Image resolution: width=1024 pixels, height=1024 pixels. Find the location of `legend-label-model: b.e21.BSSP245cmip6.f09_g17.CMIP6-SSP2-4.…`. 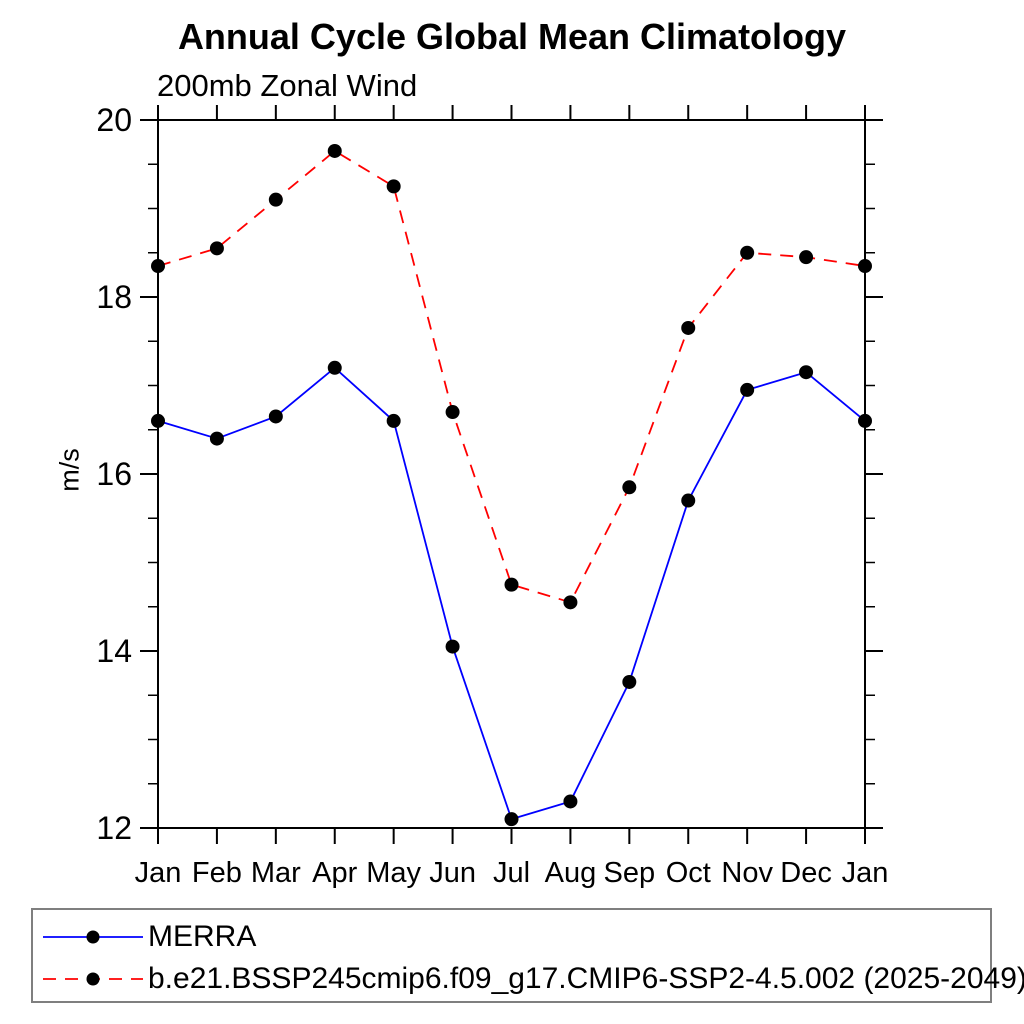

legend-label-model: b.e21.BSSP245cmip6.f09_g17.CMIP6-SSP2-4.… is located at coordinates (586, 978).